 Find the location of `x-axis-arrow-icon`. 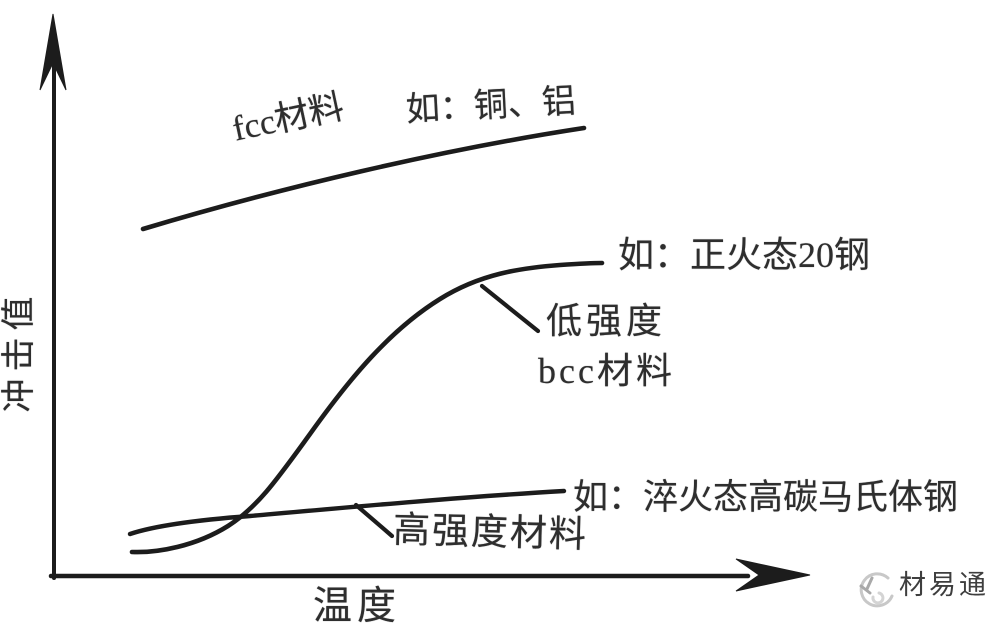

x-axis-arrow-icon is located at coordinates (773, 575).